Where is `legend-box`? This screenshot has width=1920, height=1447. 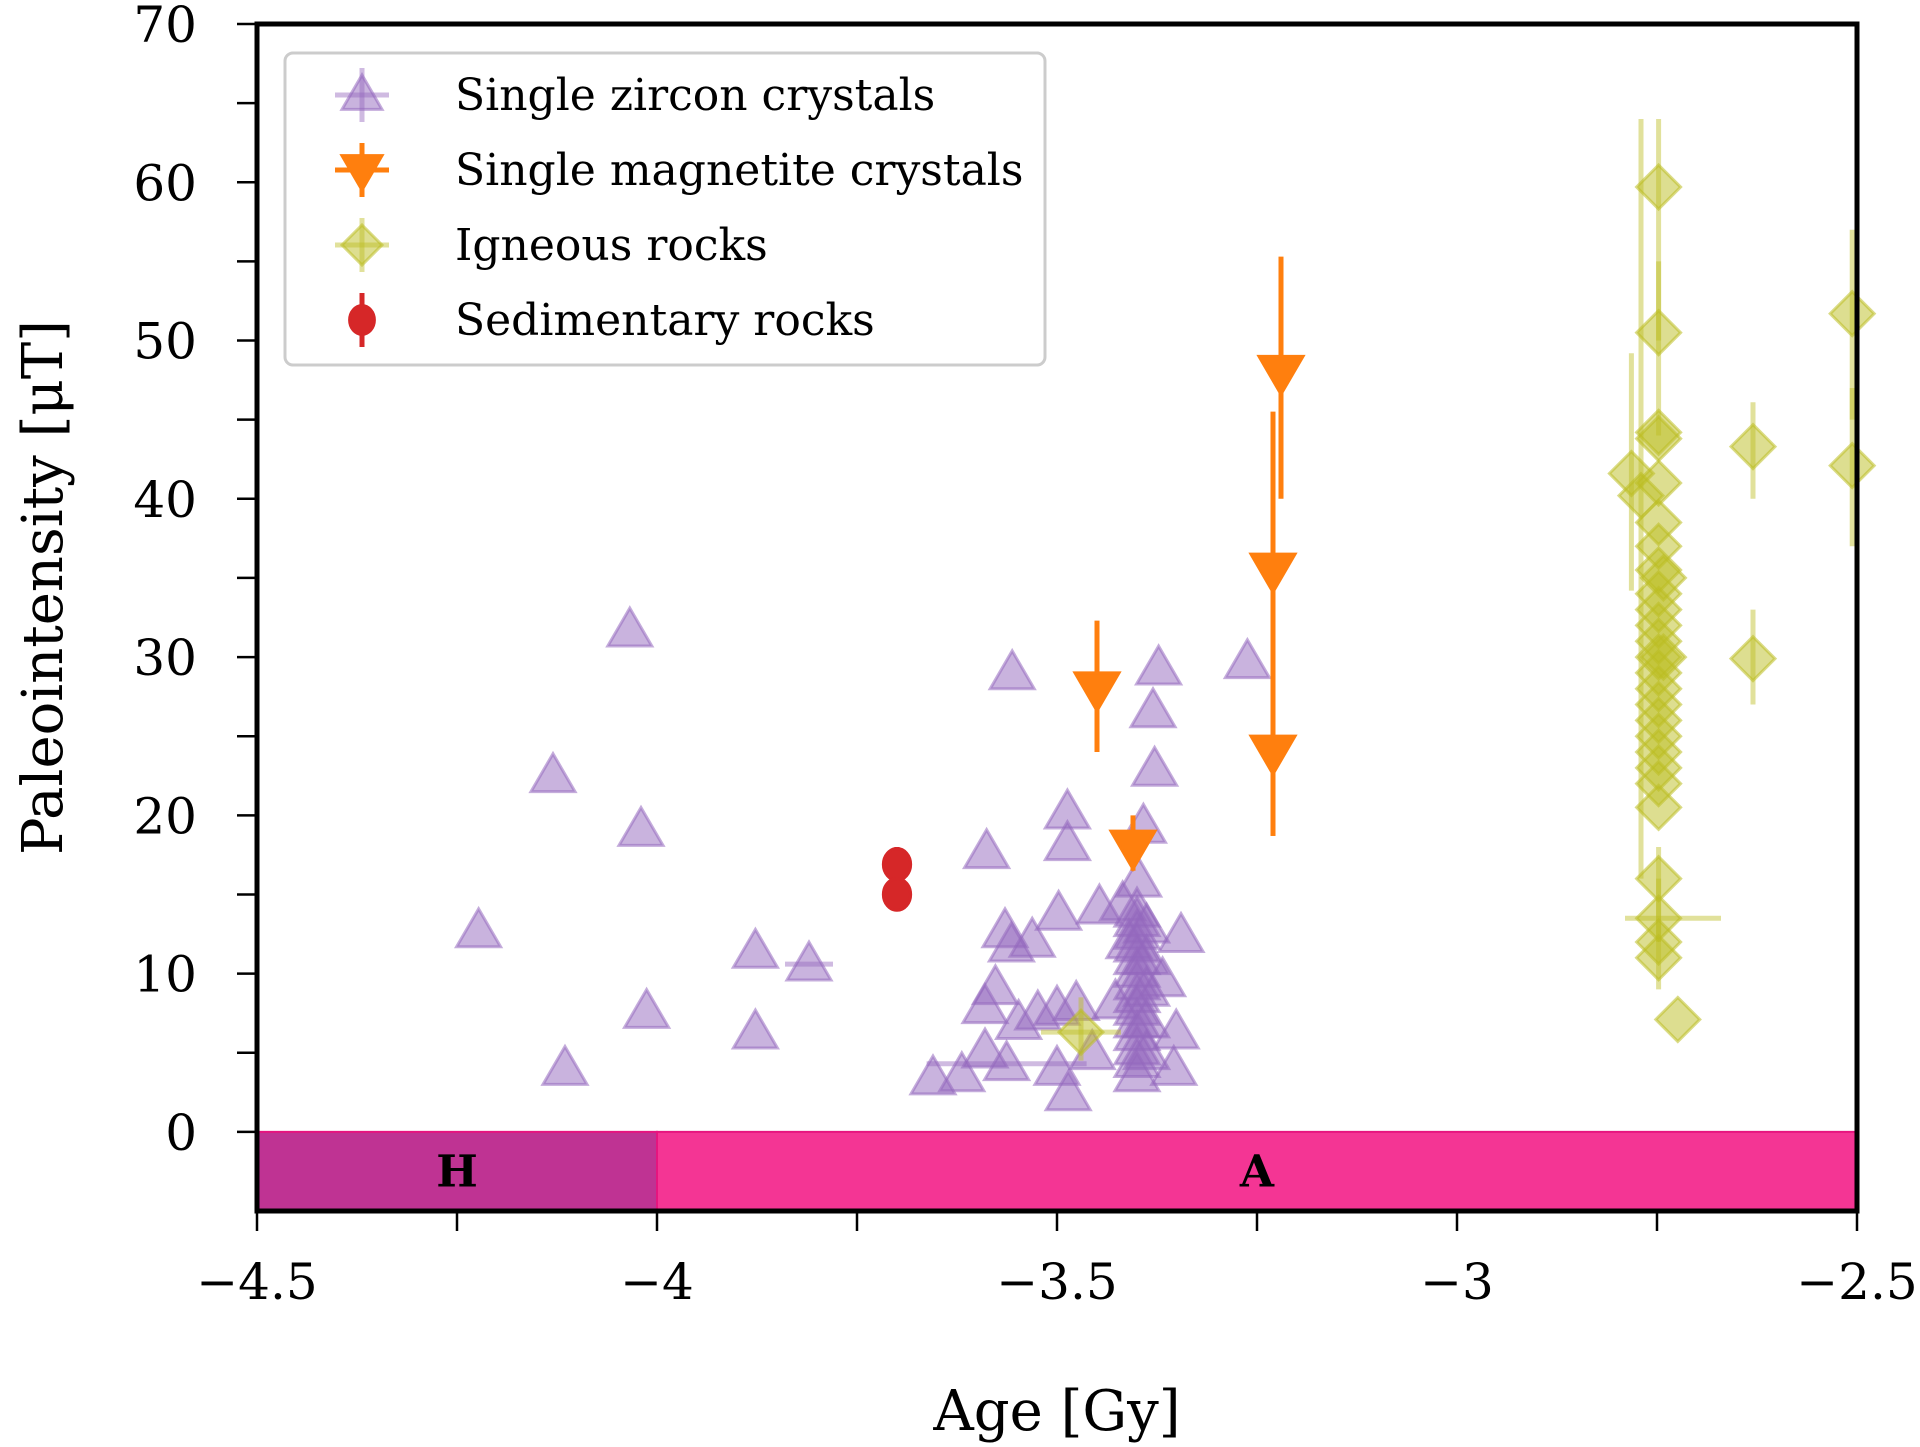
legend-box is located at coordinates (665, 209).